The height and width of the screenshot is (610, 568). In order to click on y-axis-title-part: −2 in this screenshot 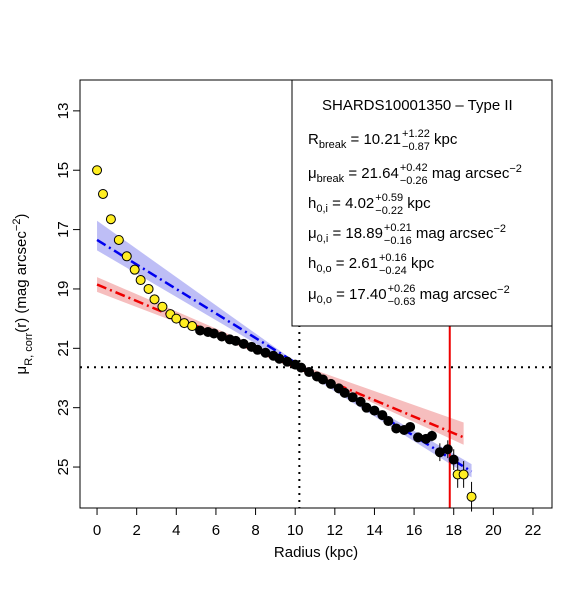, I will do `click(17, 225)`.